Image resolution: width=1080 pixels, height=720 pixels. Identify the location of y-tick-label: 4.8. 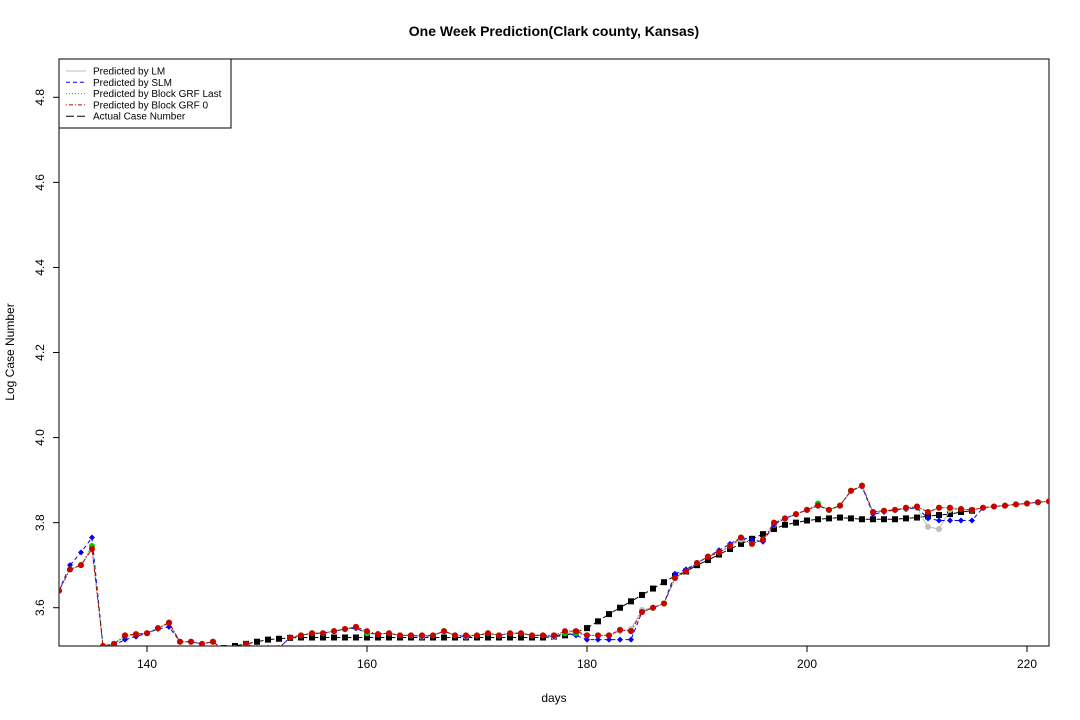
(40, 97).